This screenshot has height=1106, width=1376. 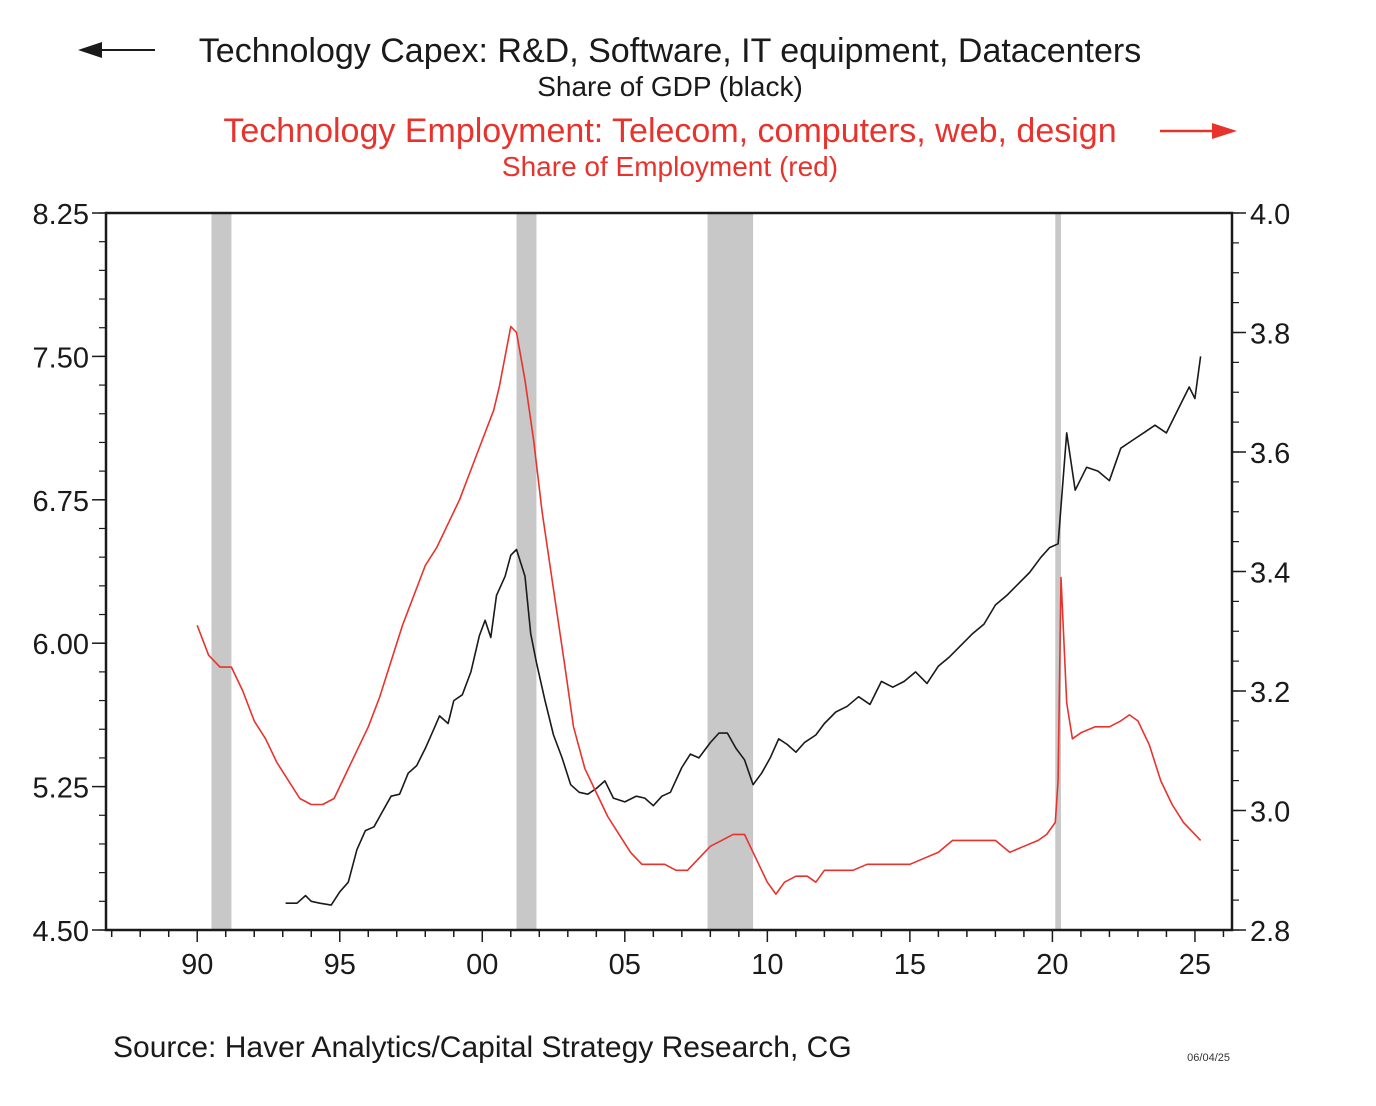 I want to click on left-y-tick-label: 7.50, so click(x=61, y=358).